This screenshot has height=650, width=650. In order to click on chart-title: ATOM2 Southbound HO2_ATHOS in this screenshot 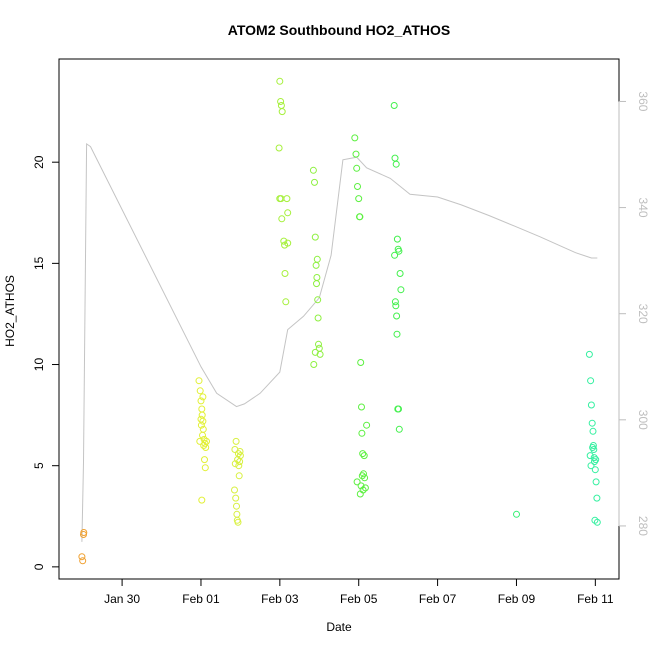, I will do `click(339, 30)`.